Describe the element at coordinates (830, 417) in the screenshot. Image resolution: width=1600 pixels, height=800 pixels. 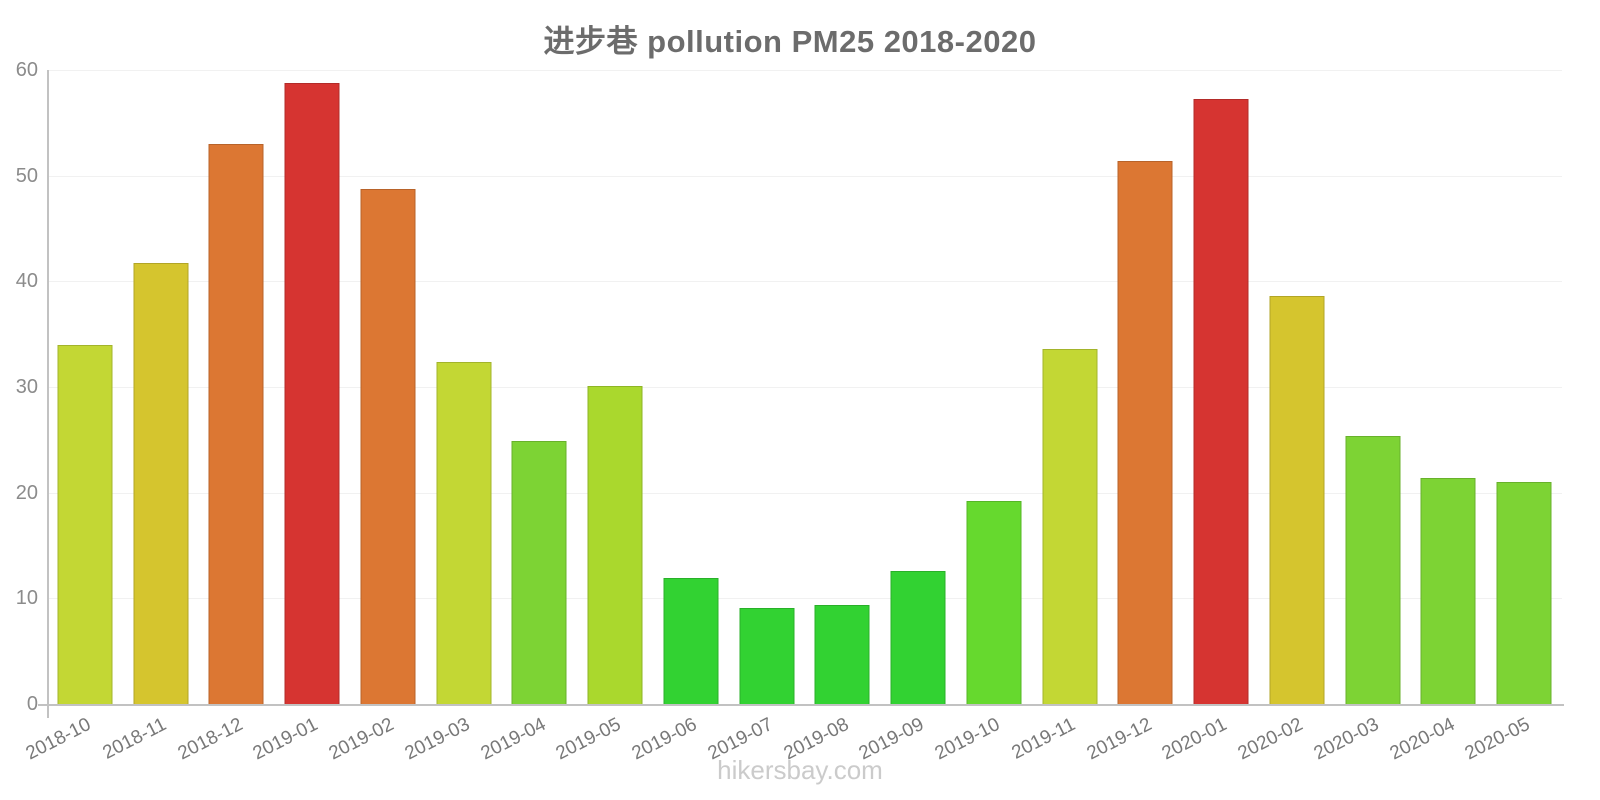
I see `bar-slot: 2019-08` at that location.